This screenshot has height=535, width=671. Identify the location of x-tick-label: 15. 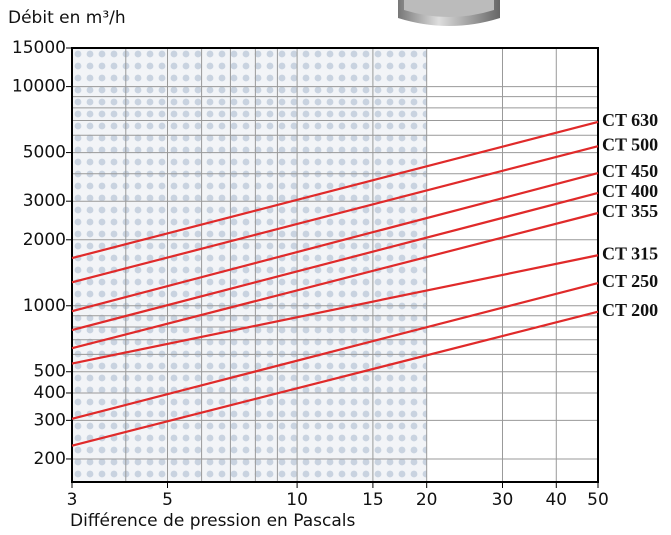
(373, 500).